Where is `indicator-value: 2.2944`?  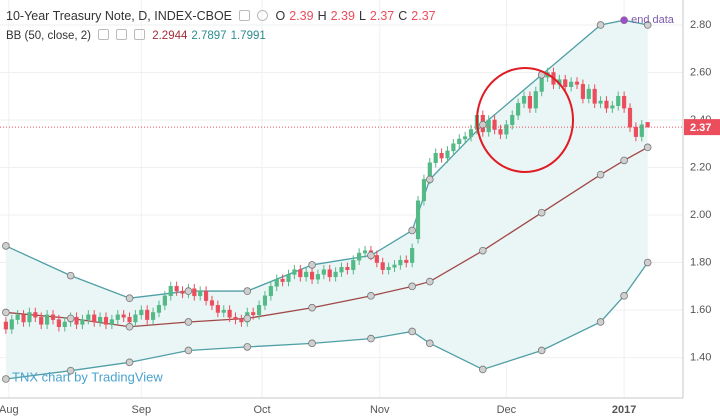 indicator-value: 2.2944 is located at coordinates (170, 36).